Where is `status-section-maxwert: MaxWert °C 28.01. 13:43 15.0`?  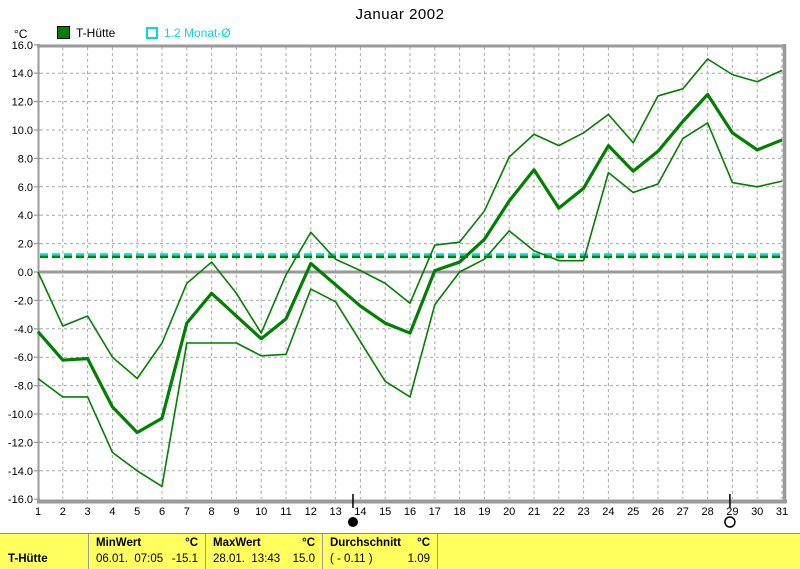 status-section-maxwert: MaxWert °C 28.01. 13:43 15.0 is located at coordinates (264, 551).